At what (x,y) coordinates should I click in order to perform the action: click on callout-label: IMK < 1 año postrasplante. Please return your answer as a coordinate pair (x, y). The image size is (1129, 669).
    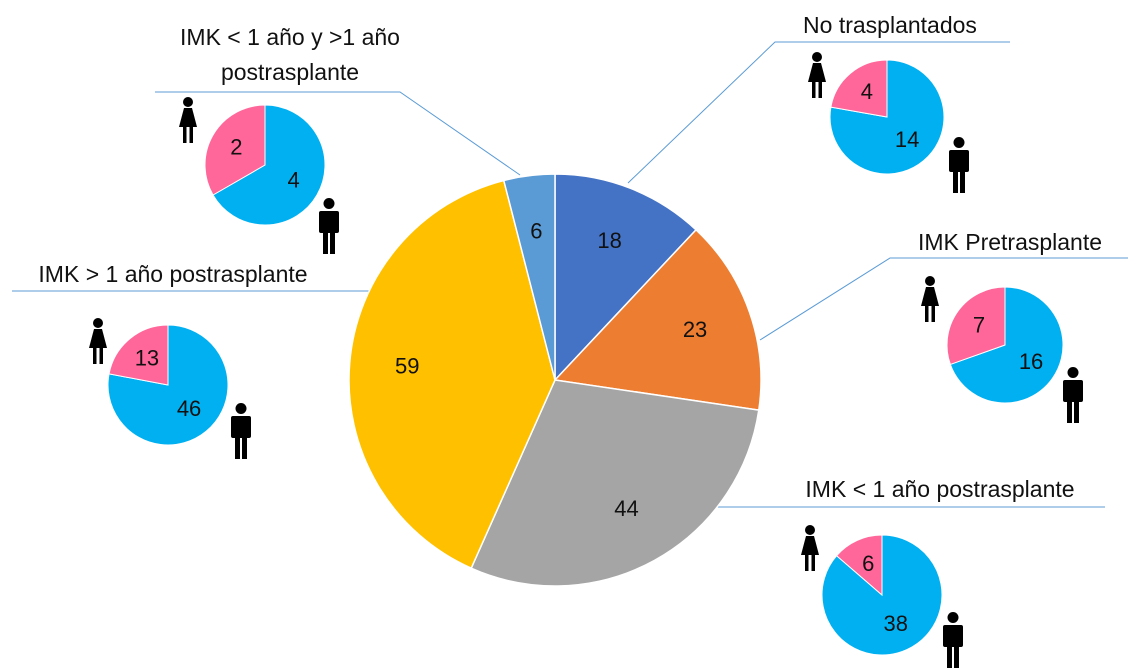
    Looking at the image, I should click on (940, 489).